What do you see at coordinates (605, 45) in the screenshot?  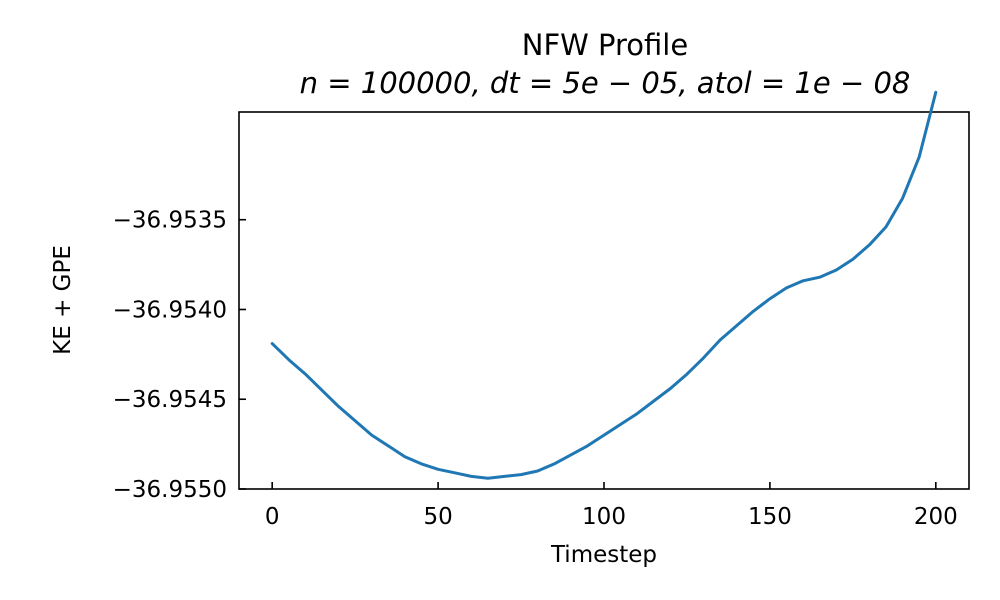 I see `chart-title: NFW Profile` at bounding box center [605, 45].